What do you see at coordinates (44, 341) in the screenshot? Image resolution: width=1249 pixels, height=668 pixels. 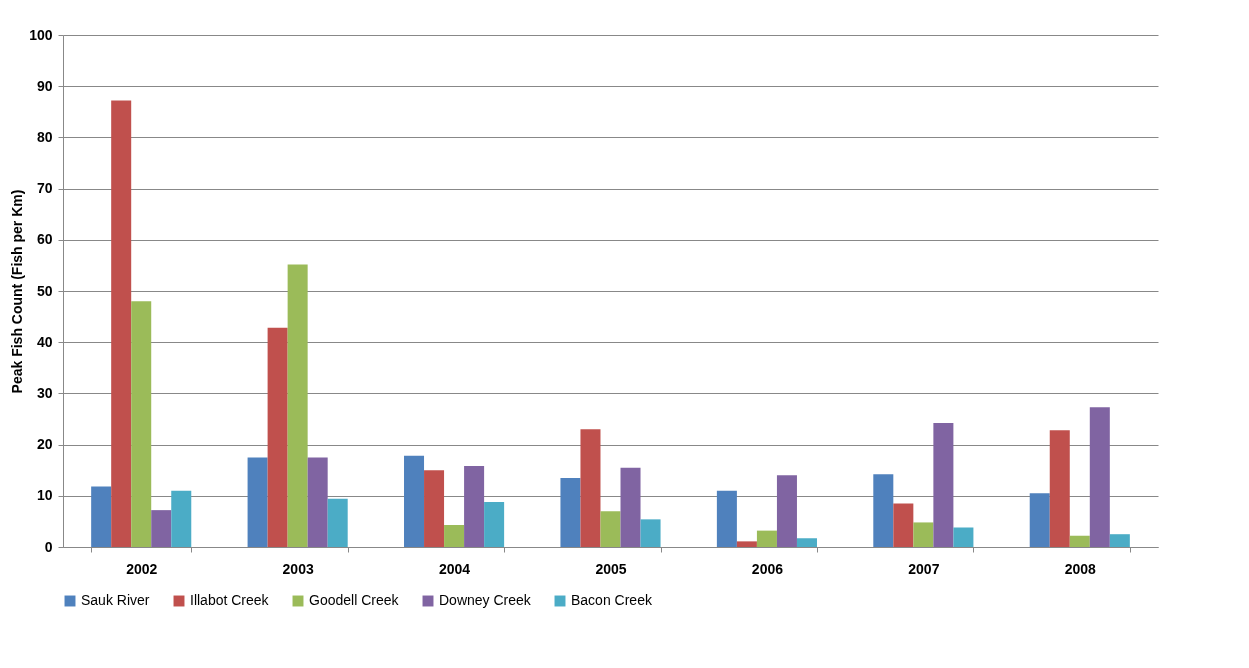 I see `y-tick-label: 40` at bounding box center [44, 341].